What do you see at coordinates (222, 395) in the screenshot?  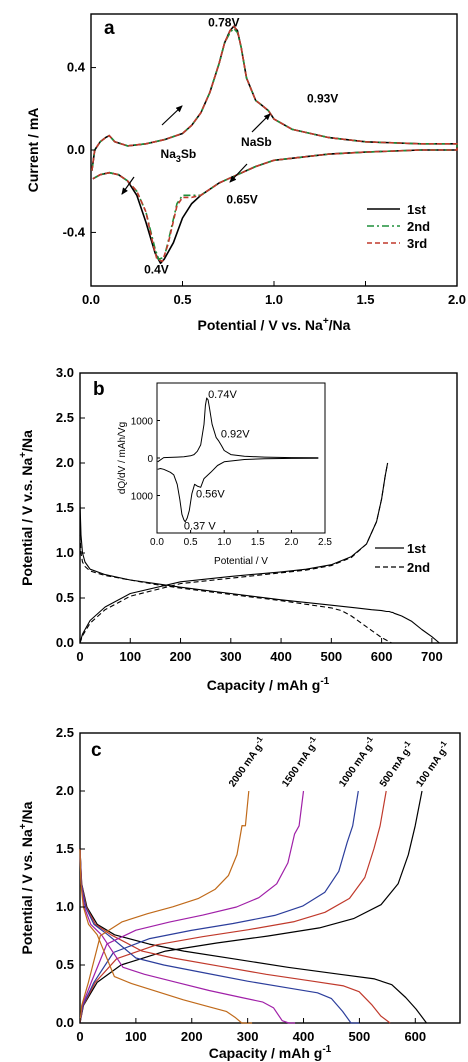 I see `inset-annotation-label: 0.74V` at bounding box center [222, 395].